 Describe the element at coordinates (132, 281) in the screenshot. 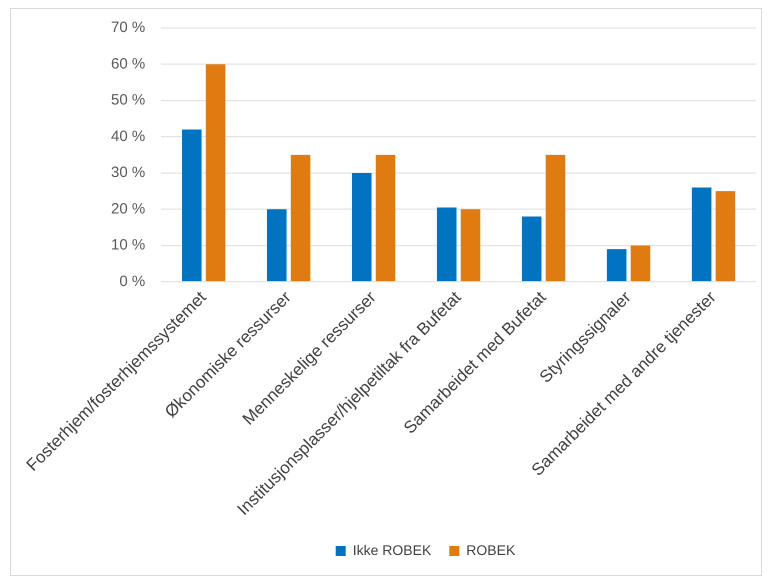

I see `y-tick-label: 0 %` at that location.